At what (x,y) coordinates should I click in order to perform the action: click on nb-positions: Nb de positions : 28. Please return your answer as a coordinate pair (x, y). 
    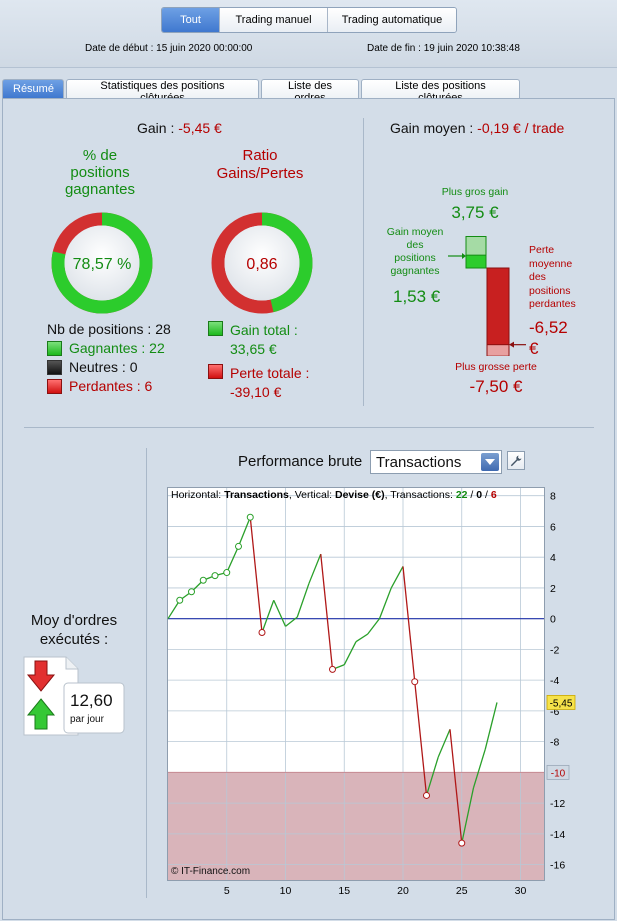
    Looking at the image, I should click on (109, 329).